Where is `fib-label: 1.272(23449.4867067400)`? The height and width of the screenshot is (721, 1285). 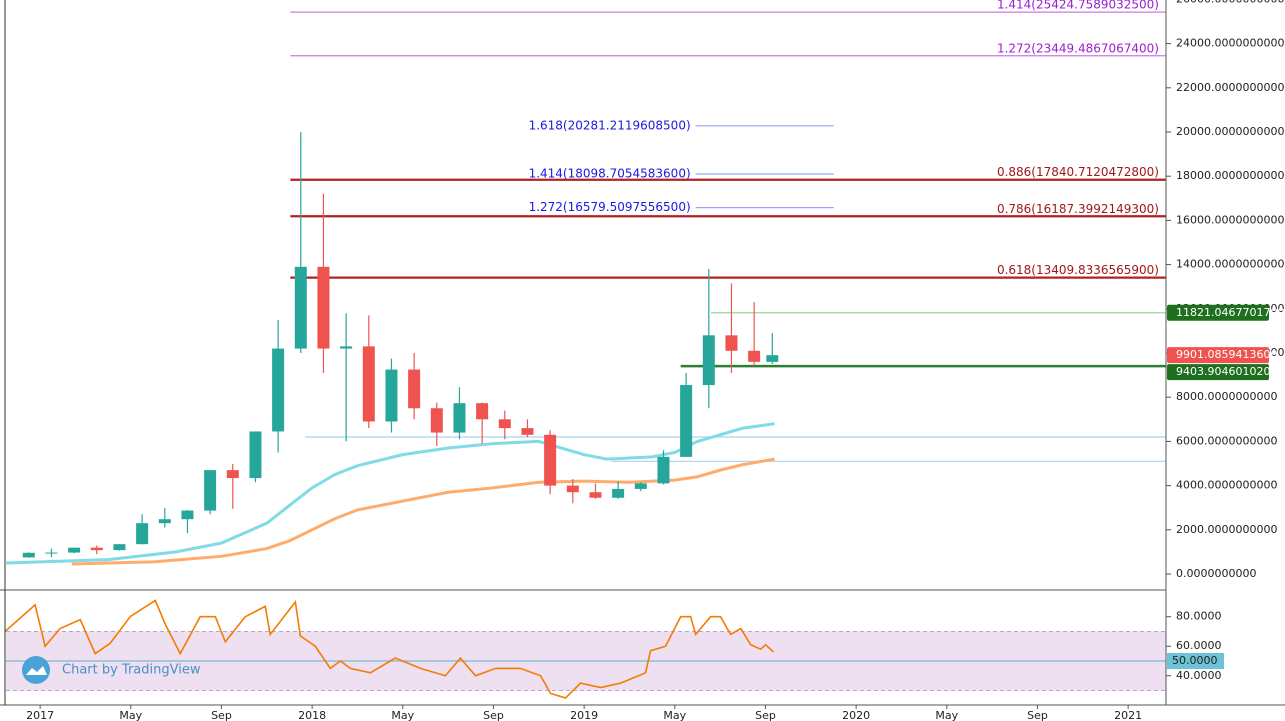 fib-label: 1.272(23449.4867067400) is located at coordinates (1078, 48).